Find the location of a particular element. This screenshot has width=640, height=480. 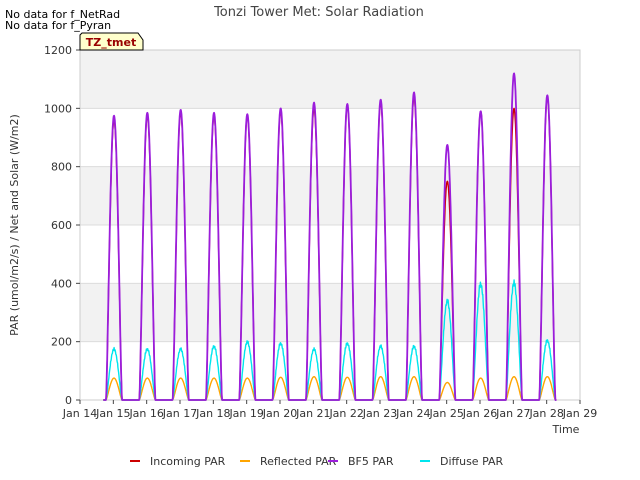

y-axis-label: PAR (umol/m2/s) / Net and Solar (W/m2) is located at coordinates (14, 225).